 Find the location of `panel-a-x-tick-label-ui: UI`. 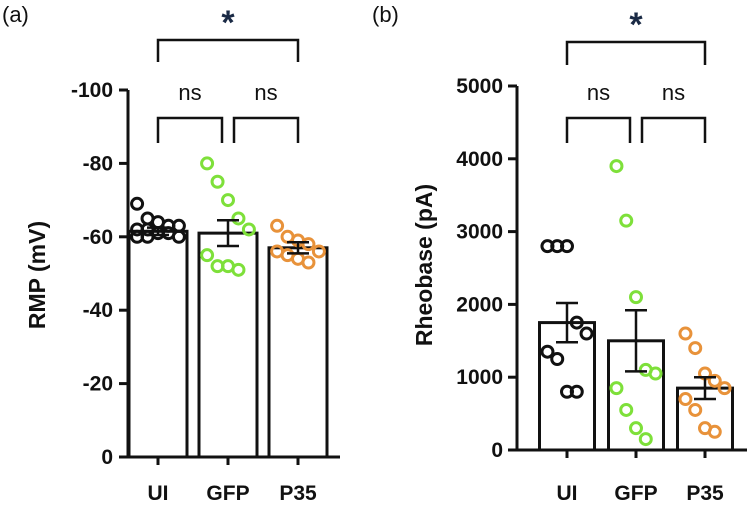

panel-a-x-tick-label-ui: UI is located at coordinates (158, 493).